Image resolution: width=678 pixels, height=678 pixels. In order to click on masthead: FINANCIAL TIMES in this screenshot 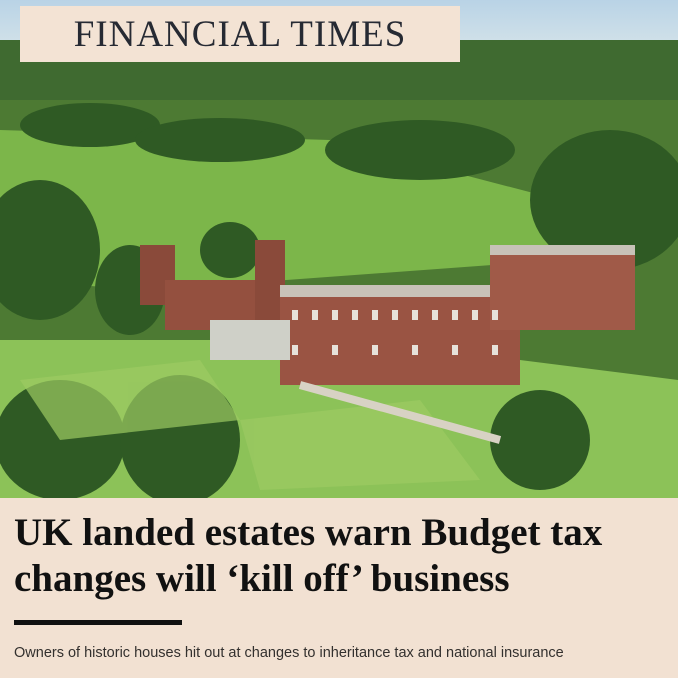, I will do `click(240, 34)`.